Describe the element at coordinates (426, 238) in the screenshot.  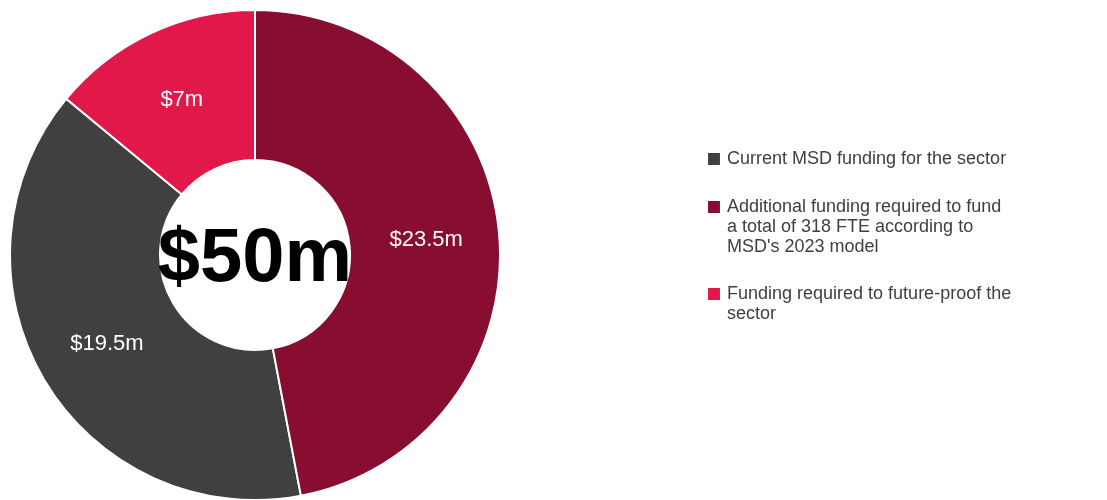
I see `data-label: $23.5m` at that location.